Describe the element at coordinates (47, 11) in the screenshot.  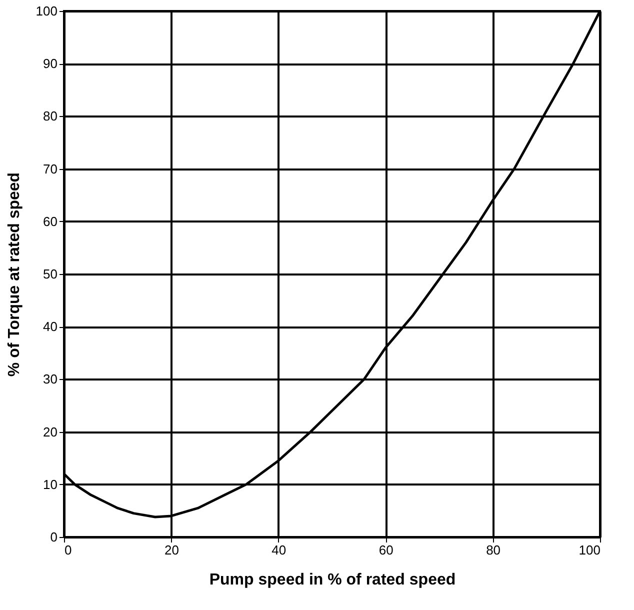
I see `y-tick-label: 100` at that location.